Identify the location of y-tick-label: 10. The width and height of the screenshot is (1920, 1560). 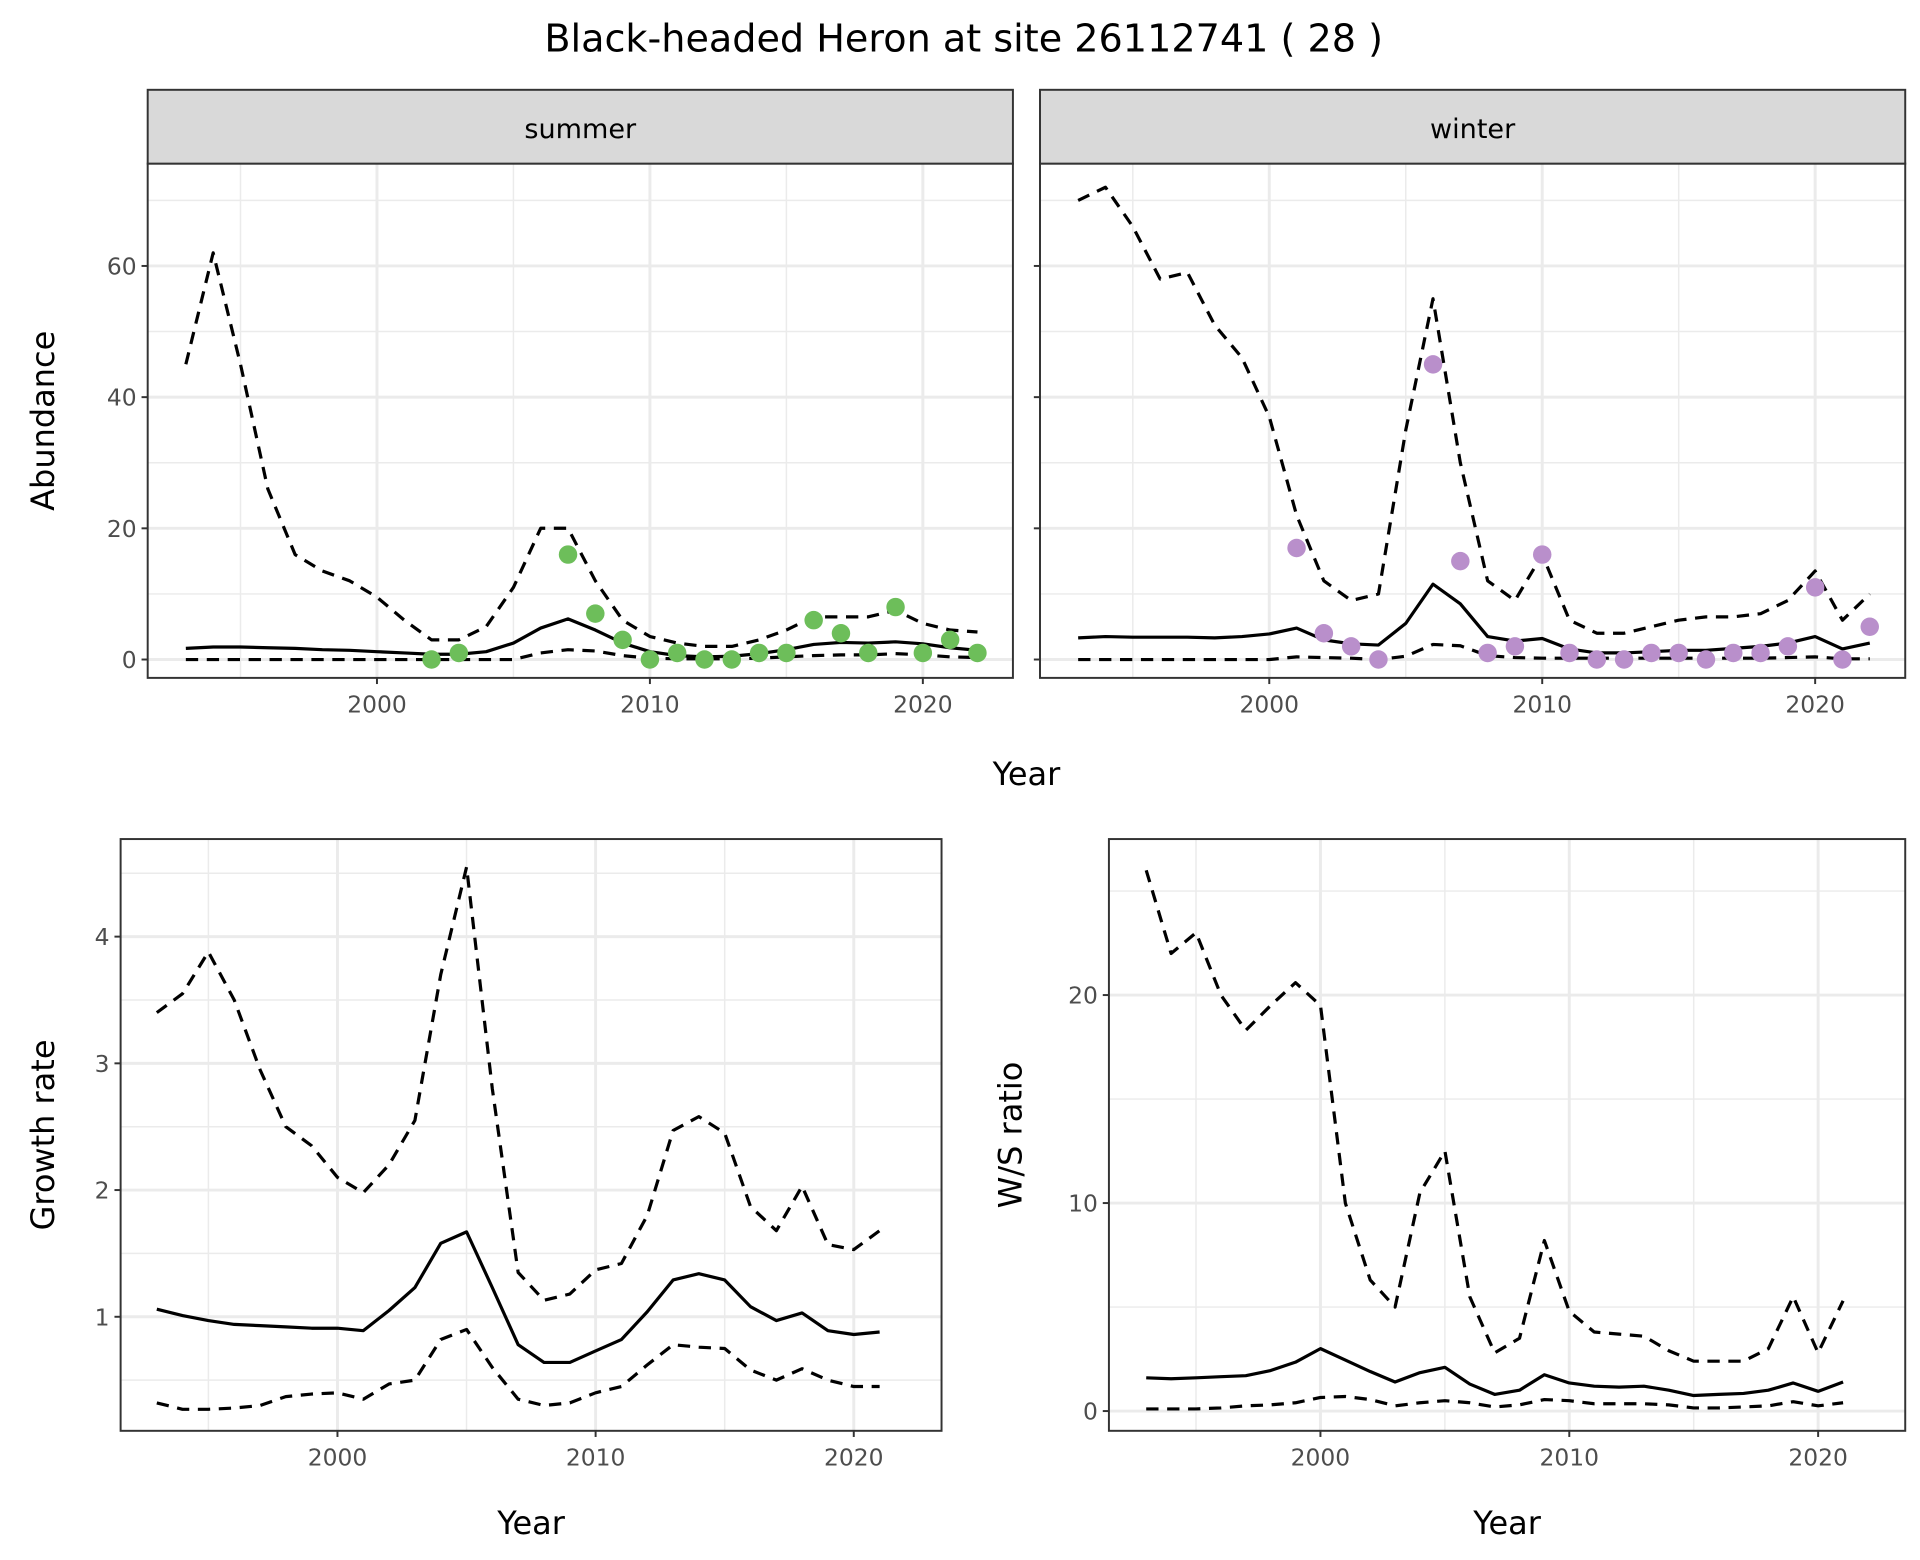
(1083, 1204).